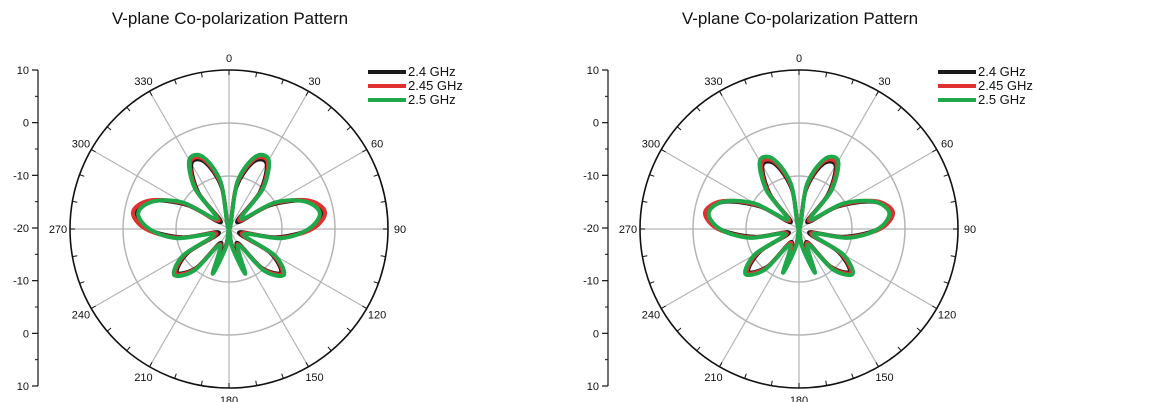  I want to click on angle-tick-label: 150, so click(314, 378).